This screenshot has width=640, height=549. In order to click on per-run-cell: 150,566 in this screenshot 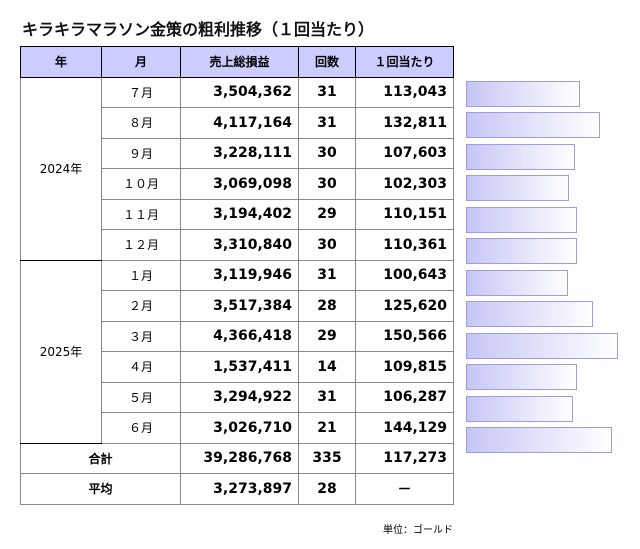, I will do `click(404, 336)`.